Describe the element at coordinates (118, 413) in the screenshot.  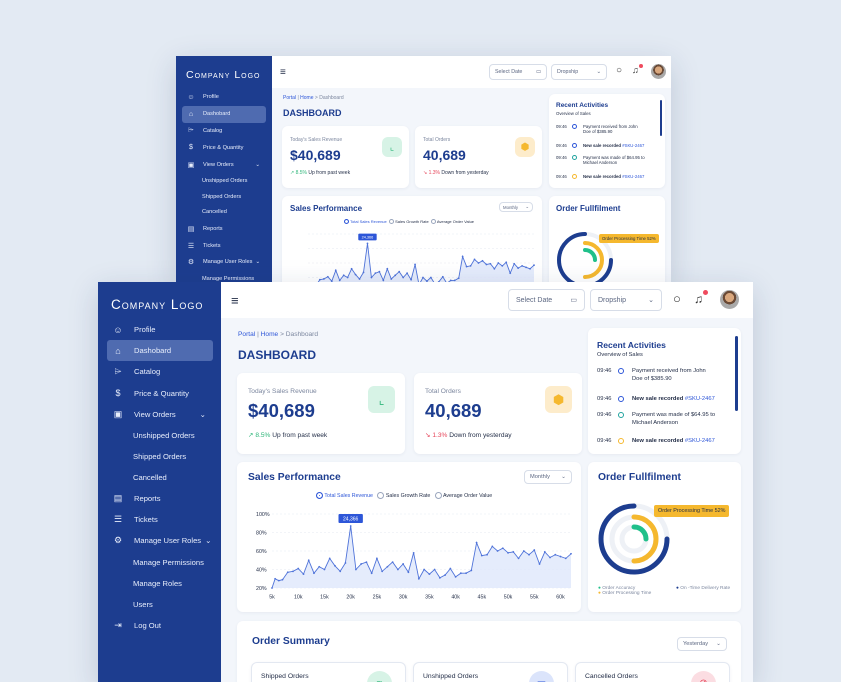
I see `orders-icon: ▣` at that location.